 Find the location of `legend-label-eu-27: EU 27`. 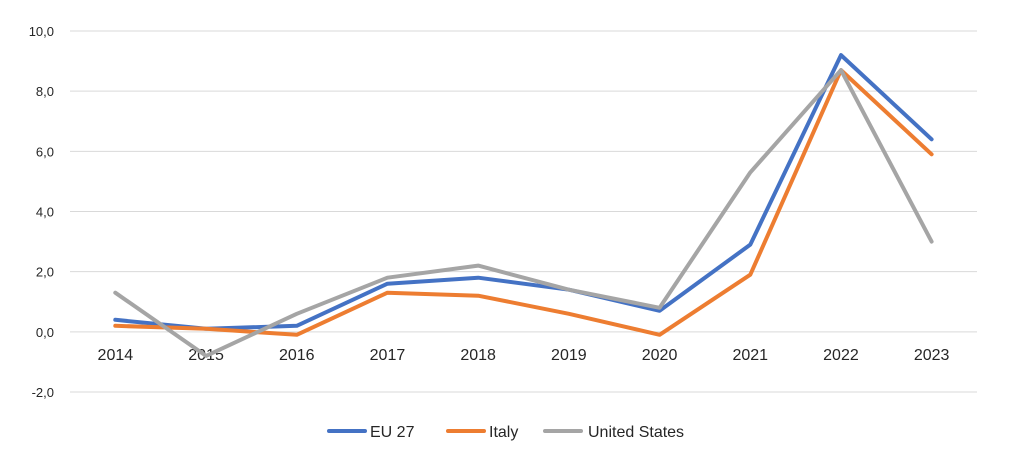

legend-label-eu-27: EU 27 is located at coordinates (392, 432).